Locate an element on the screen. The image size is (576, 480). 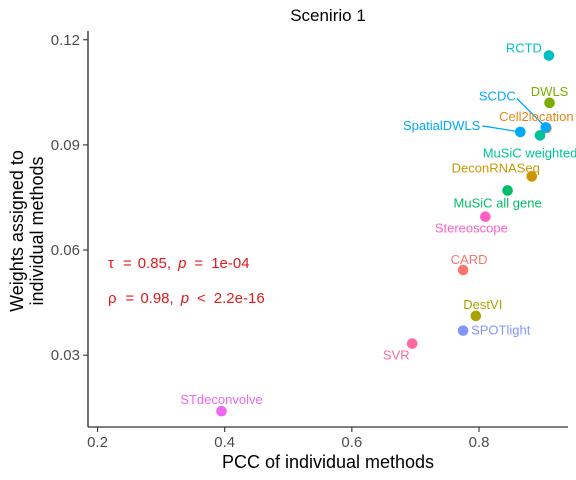
y-axis-ticks: 0.03 0.06 0.09 0.12 is located at coordinates (69, 198).